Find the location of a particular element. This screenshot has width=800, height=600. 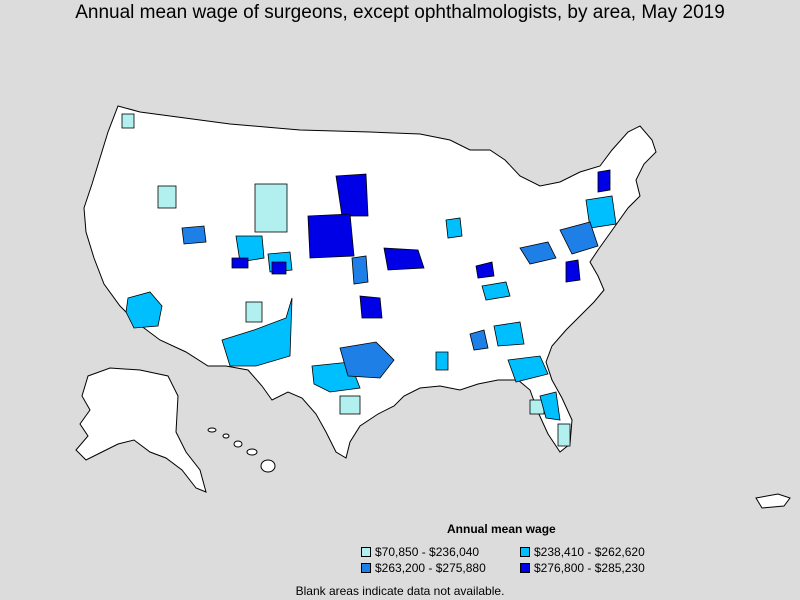

footnote: Blank areas indicate data not available. is located at coordinates (400, 591).